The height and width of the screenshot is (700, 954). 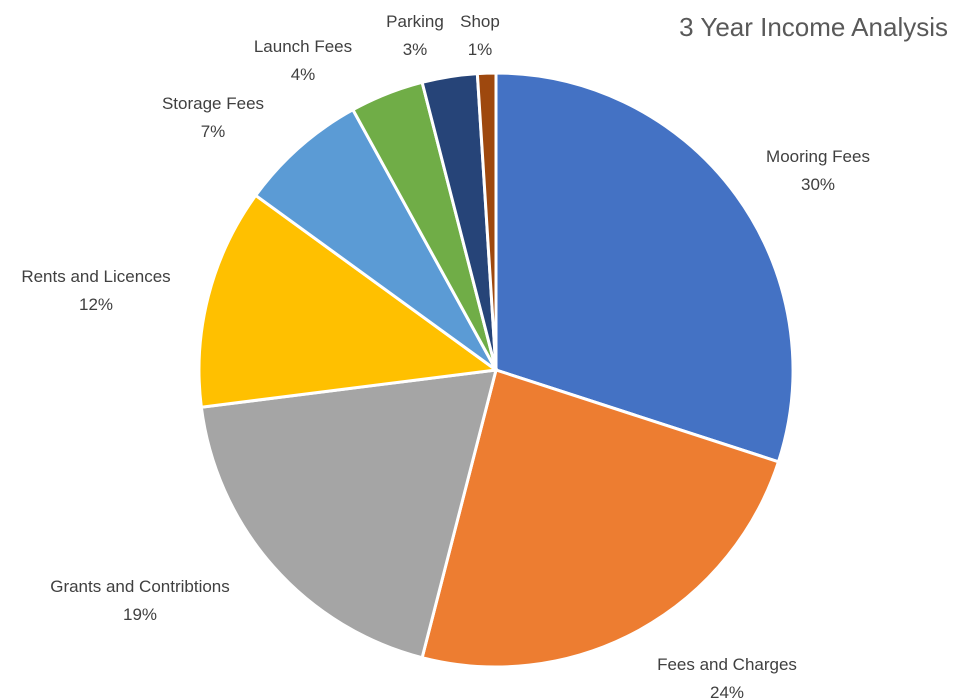 I want to click on slice-label-rents-and-licences: Rents and Licences, so click(x=95, y=276).